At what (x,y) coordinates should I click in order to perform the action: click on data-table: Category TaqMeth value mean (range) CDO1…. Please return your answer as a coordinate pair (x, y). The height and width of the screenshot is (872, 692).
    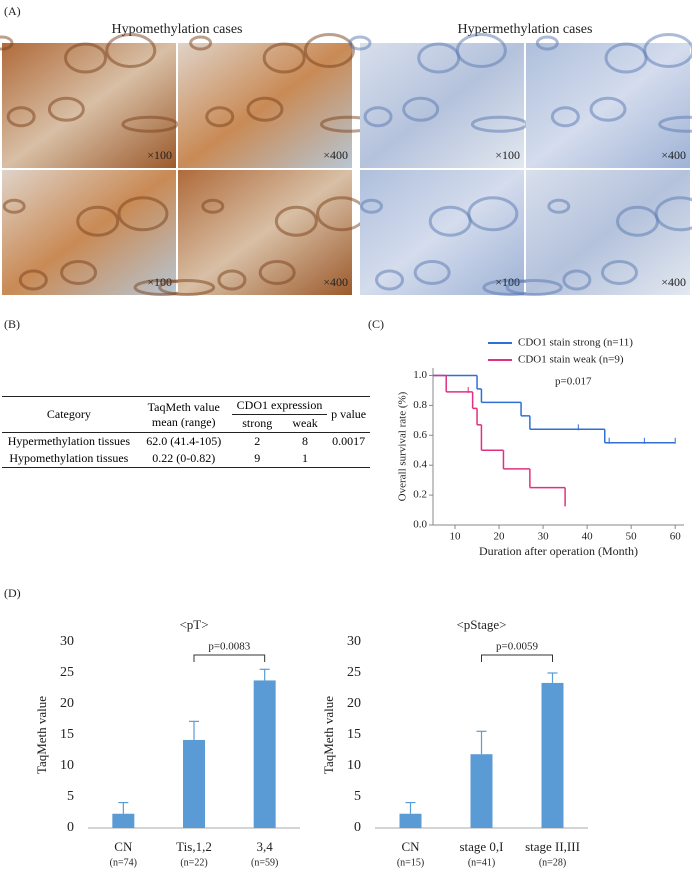
    Looking at the image, I should click on (186, 432).